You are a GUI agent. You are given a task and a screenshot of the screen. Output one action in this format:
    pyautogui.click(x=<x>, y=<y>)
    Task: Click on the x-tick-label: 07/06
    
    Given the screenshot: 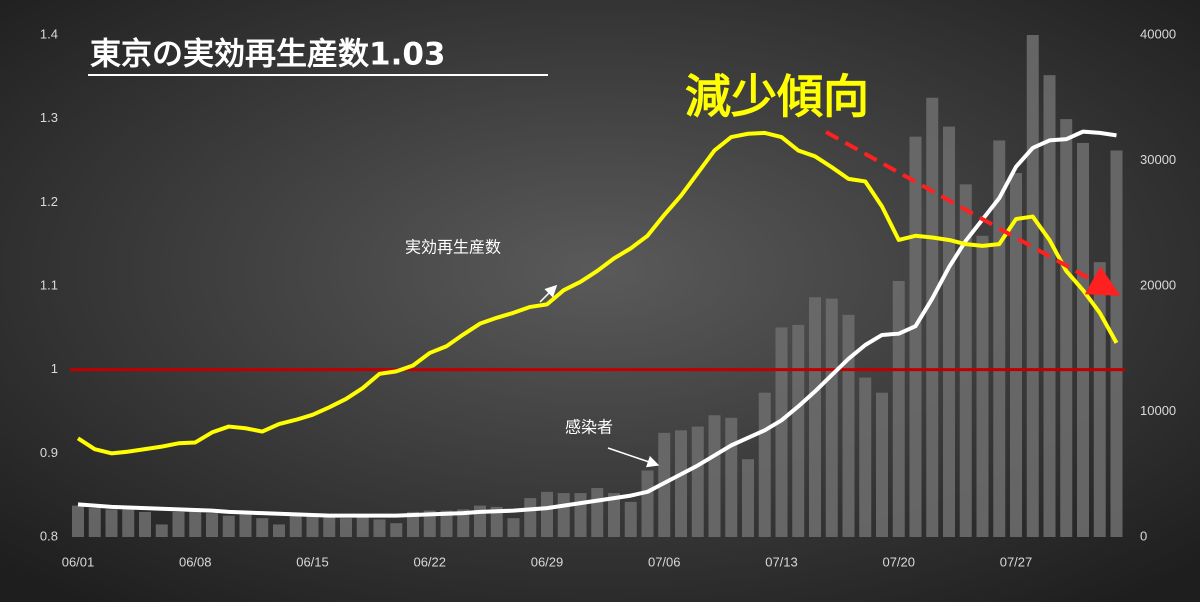 What is the action you would take?
    pyautogui.click(x=664, y=561)
    